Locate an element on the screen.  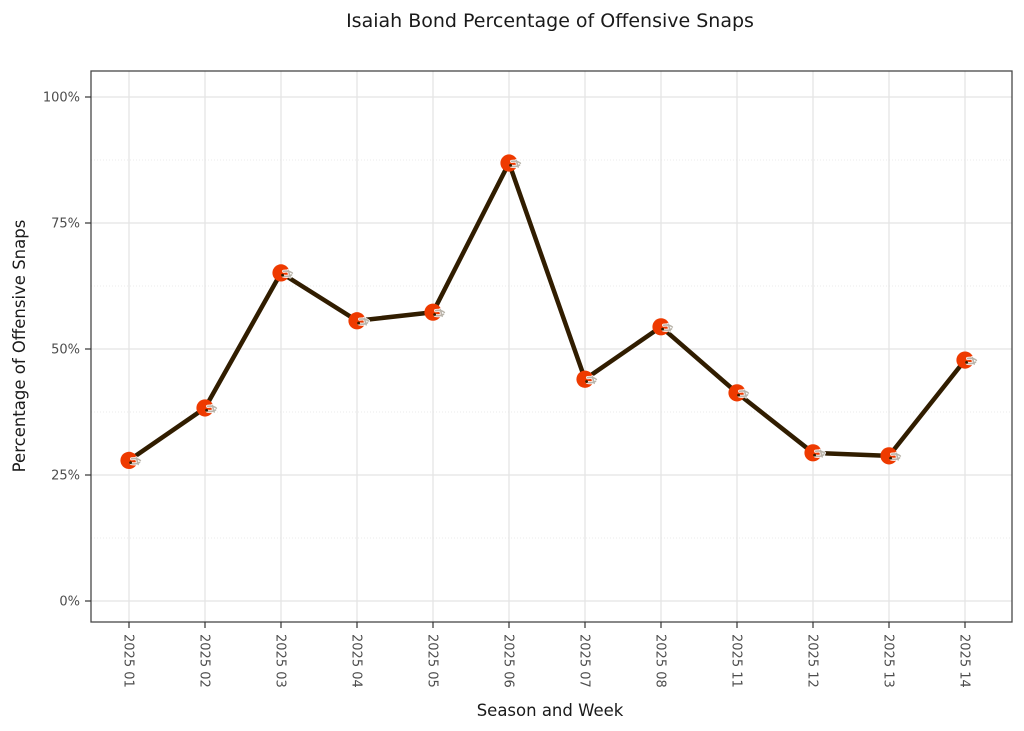
y-tick-label: 100% is located at coordinates (61, 98).